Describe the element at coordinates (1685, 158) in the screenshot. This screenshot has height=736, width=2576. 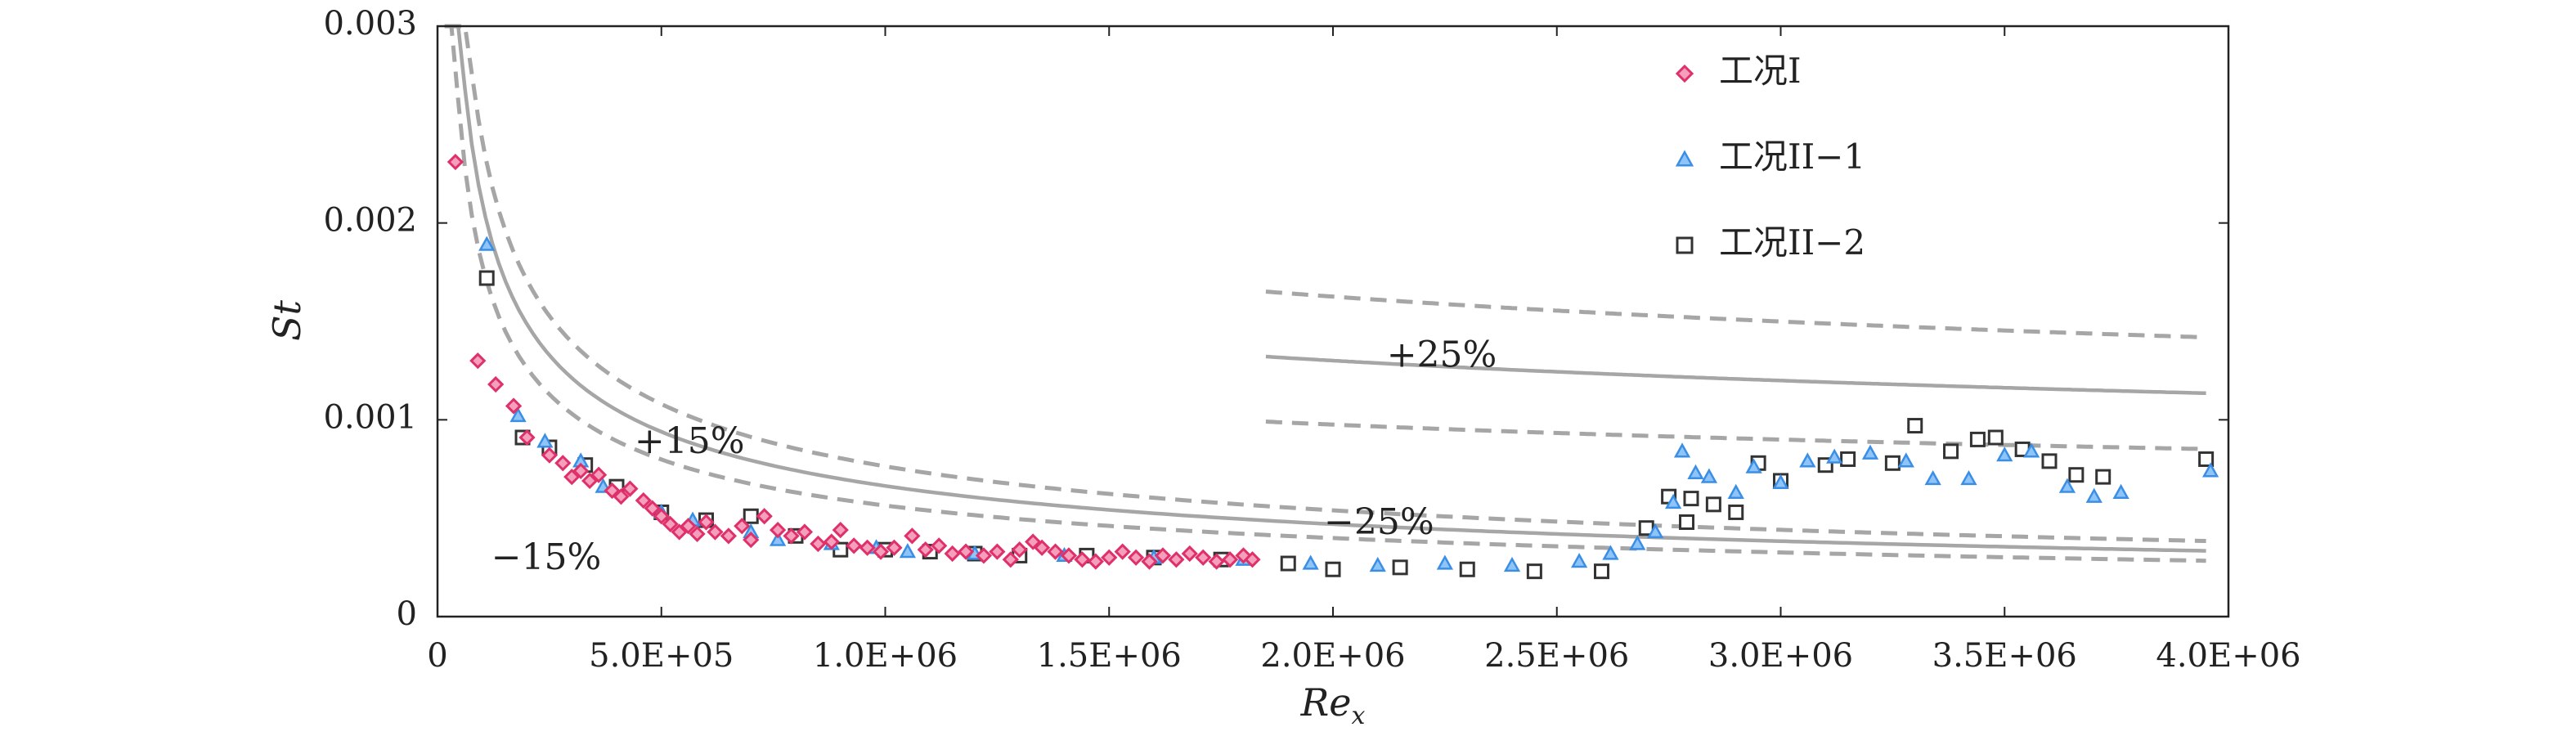
I see `legend-marker-triangle` at that location.